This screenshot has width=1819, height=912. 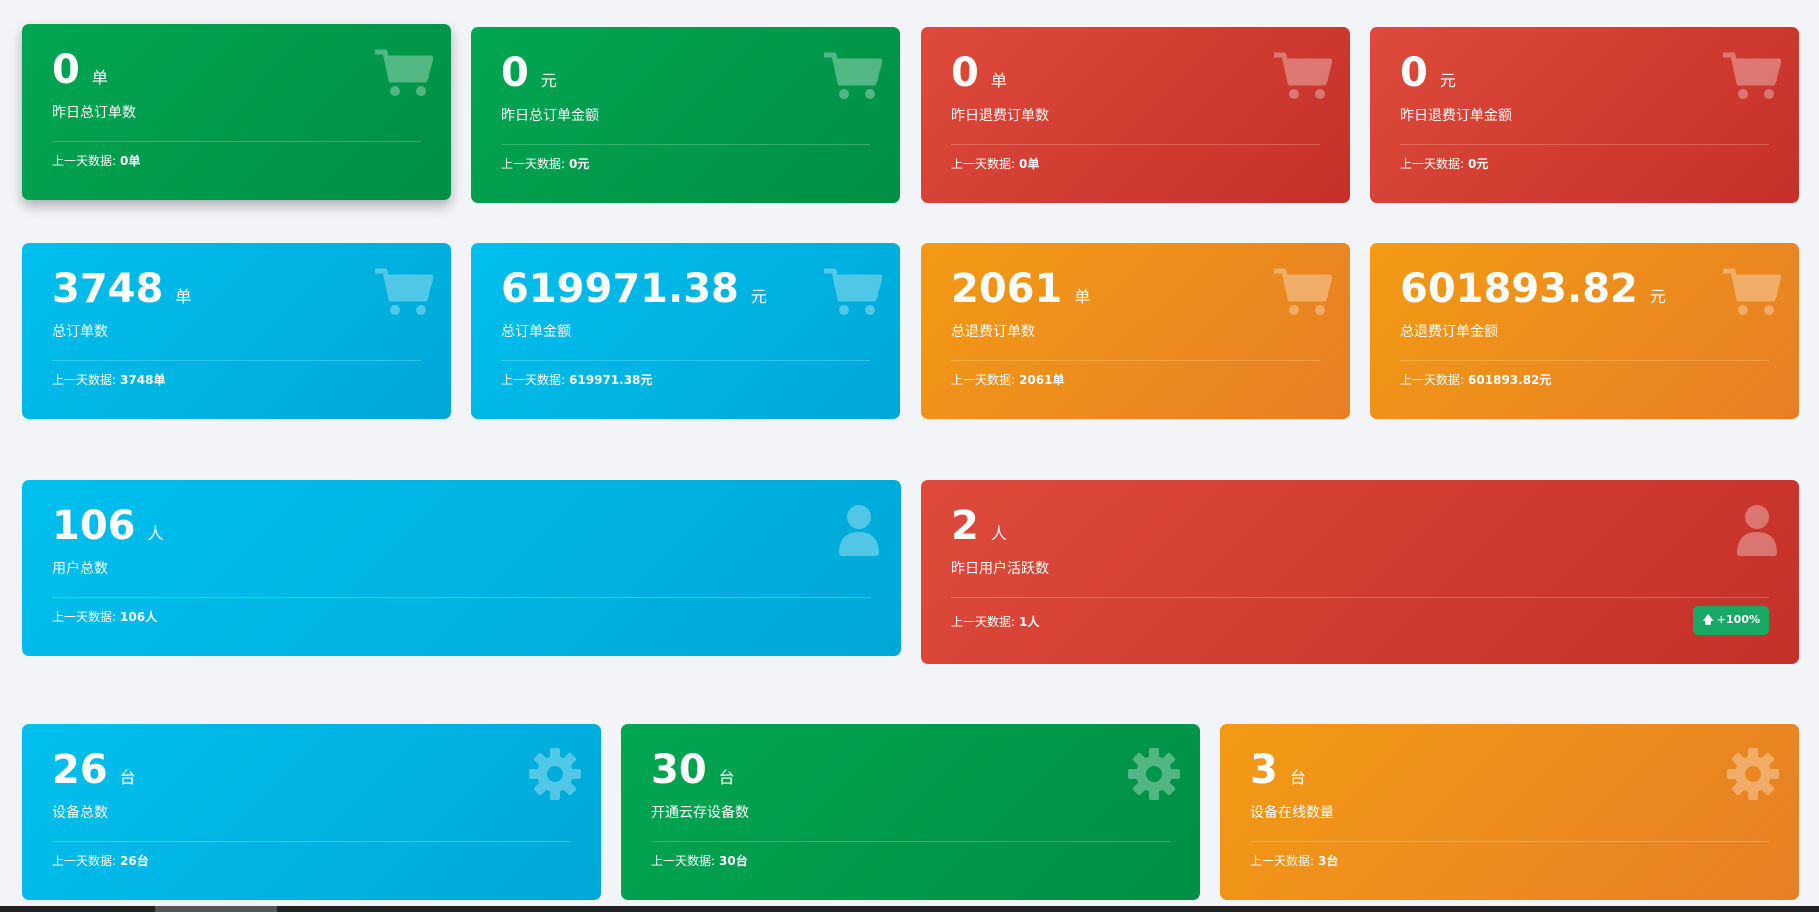 I want to click on previous-day-data: 上一天数据: 1人, so click(x=995, y=621).